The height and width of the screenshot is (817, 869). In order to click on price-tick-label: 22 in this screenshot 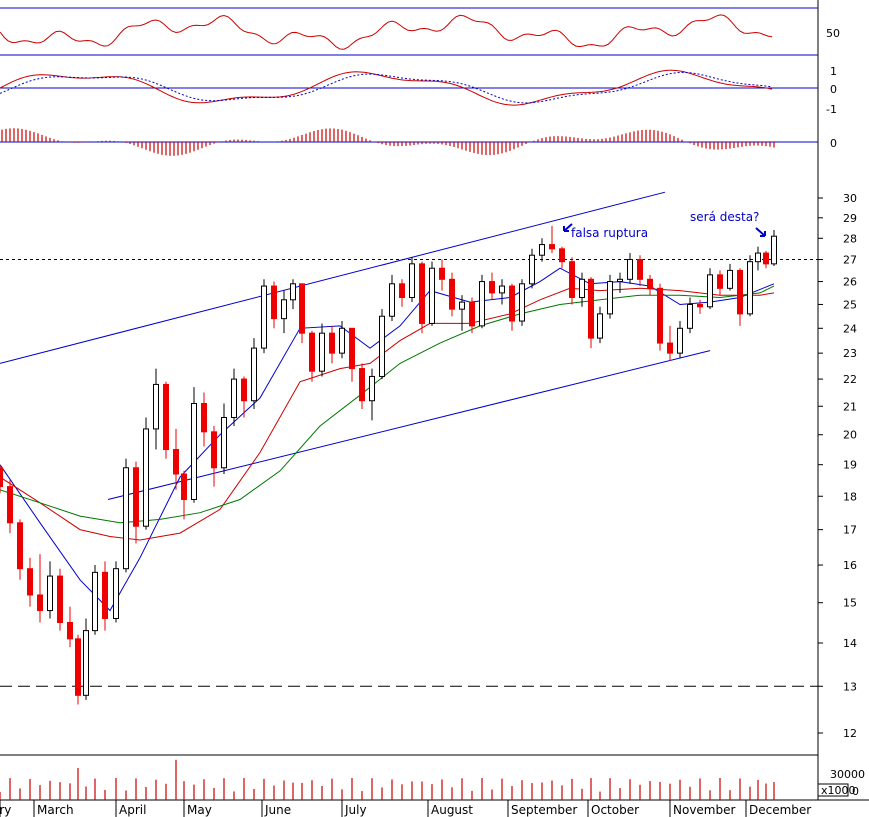, I will do `click(850, 379)`.